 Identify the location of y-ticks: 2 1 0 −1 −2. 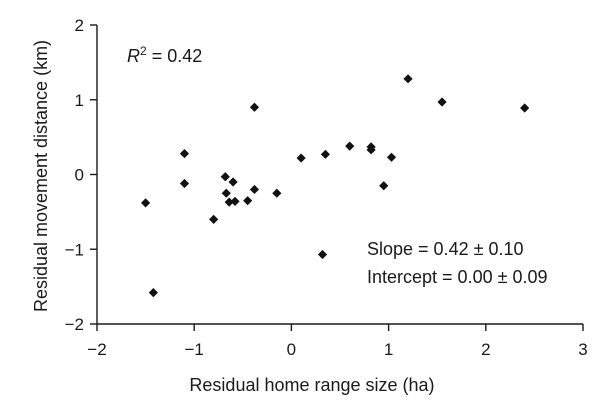
(81, 175).